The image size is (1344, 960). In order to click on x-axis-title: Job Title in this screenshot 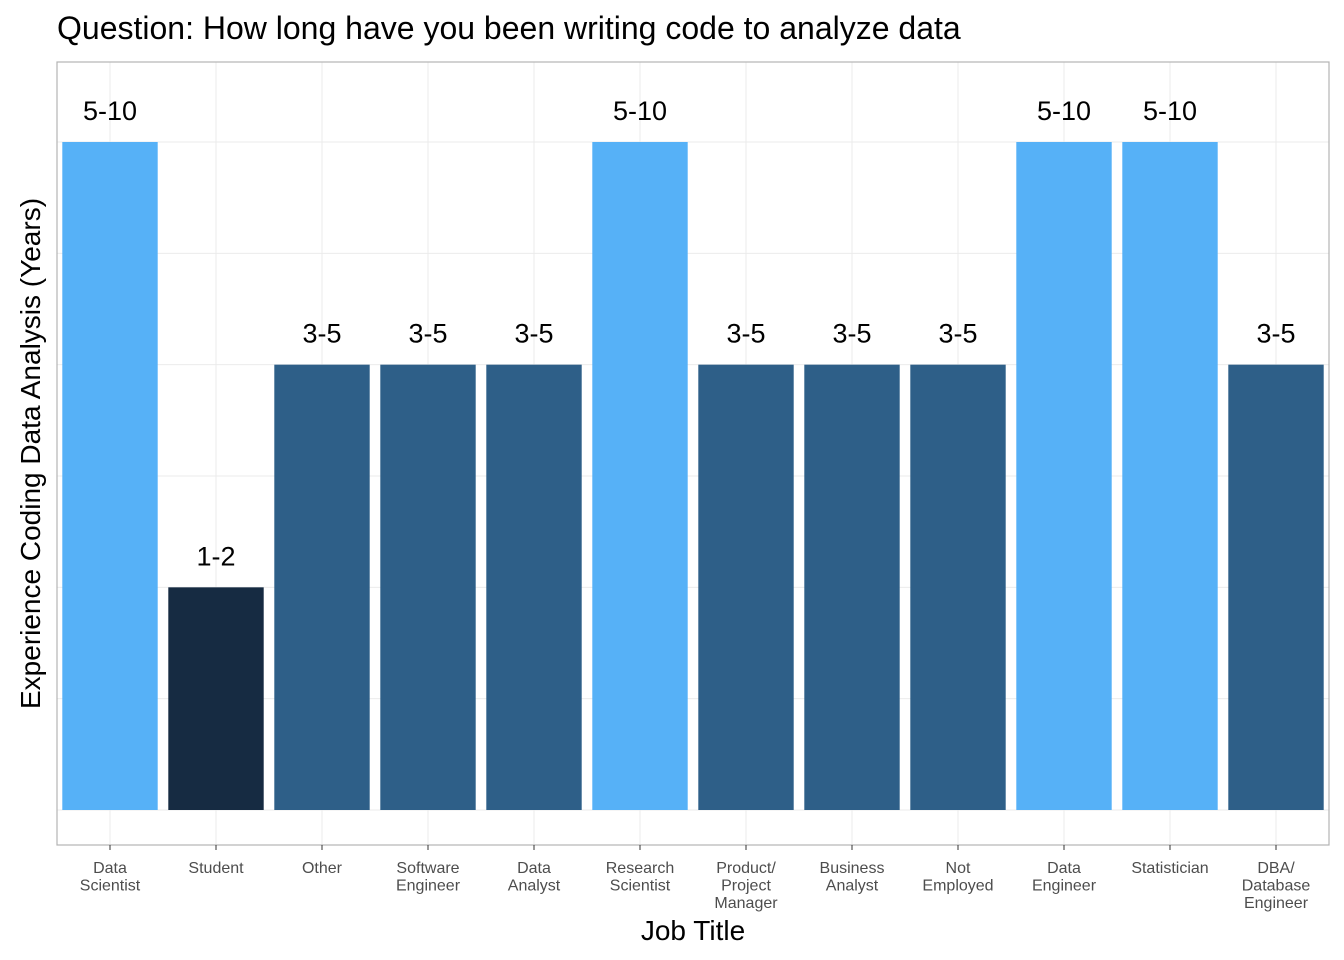, I will do `click(693, 930)`.